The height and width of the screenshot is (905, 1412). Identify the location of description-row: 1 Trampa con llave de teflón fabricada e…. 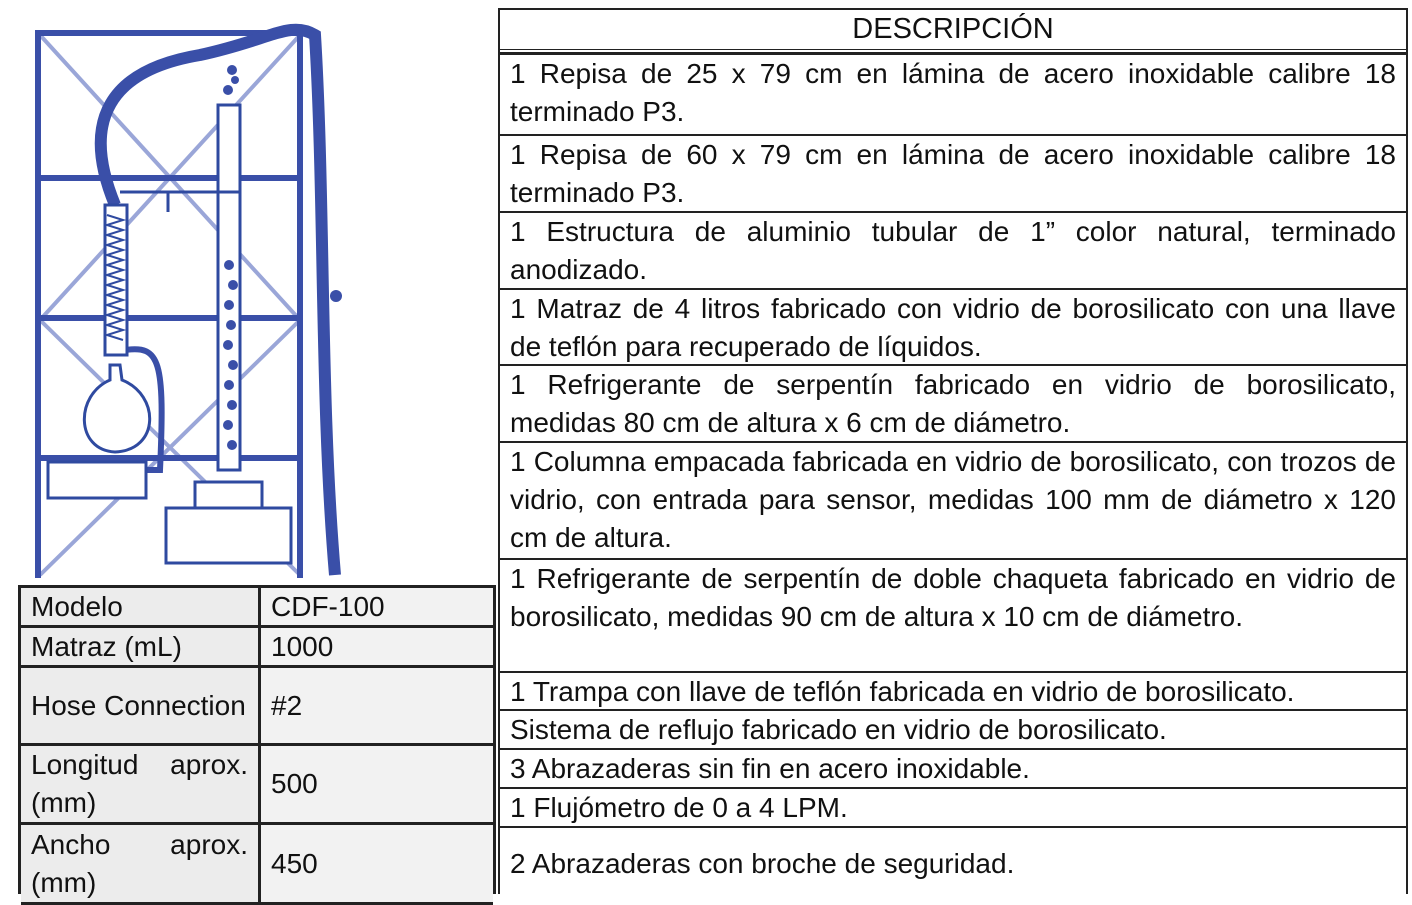
(953, 690).